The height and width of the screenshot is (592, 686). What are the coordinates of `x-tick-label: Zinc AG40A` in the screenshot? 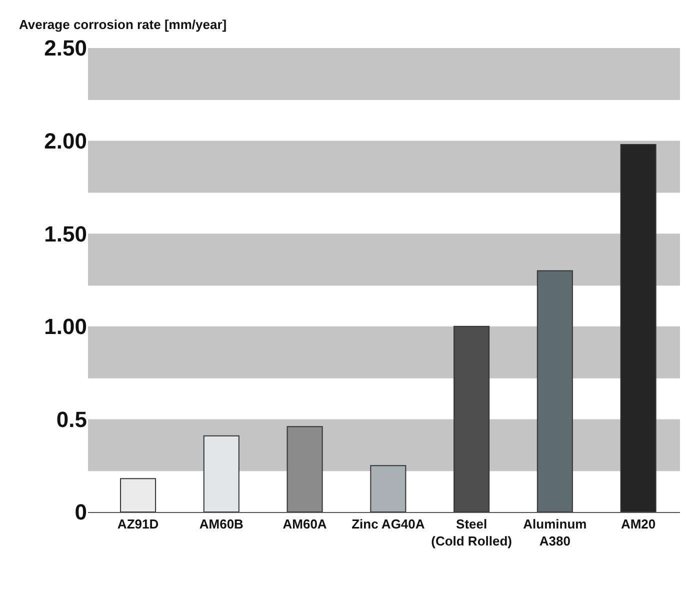 It's located at (389, 524).